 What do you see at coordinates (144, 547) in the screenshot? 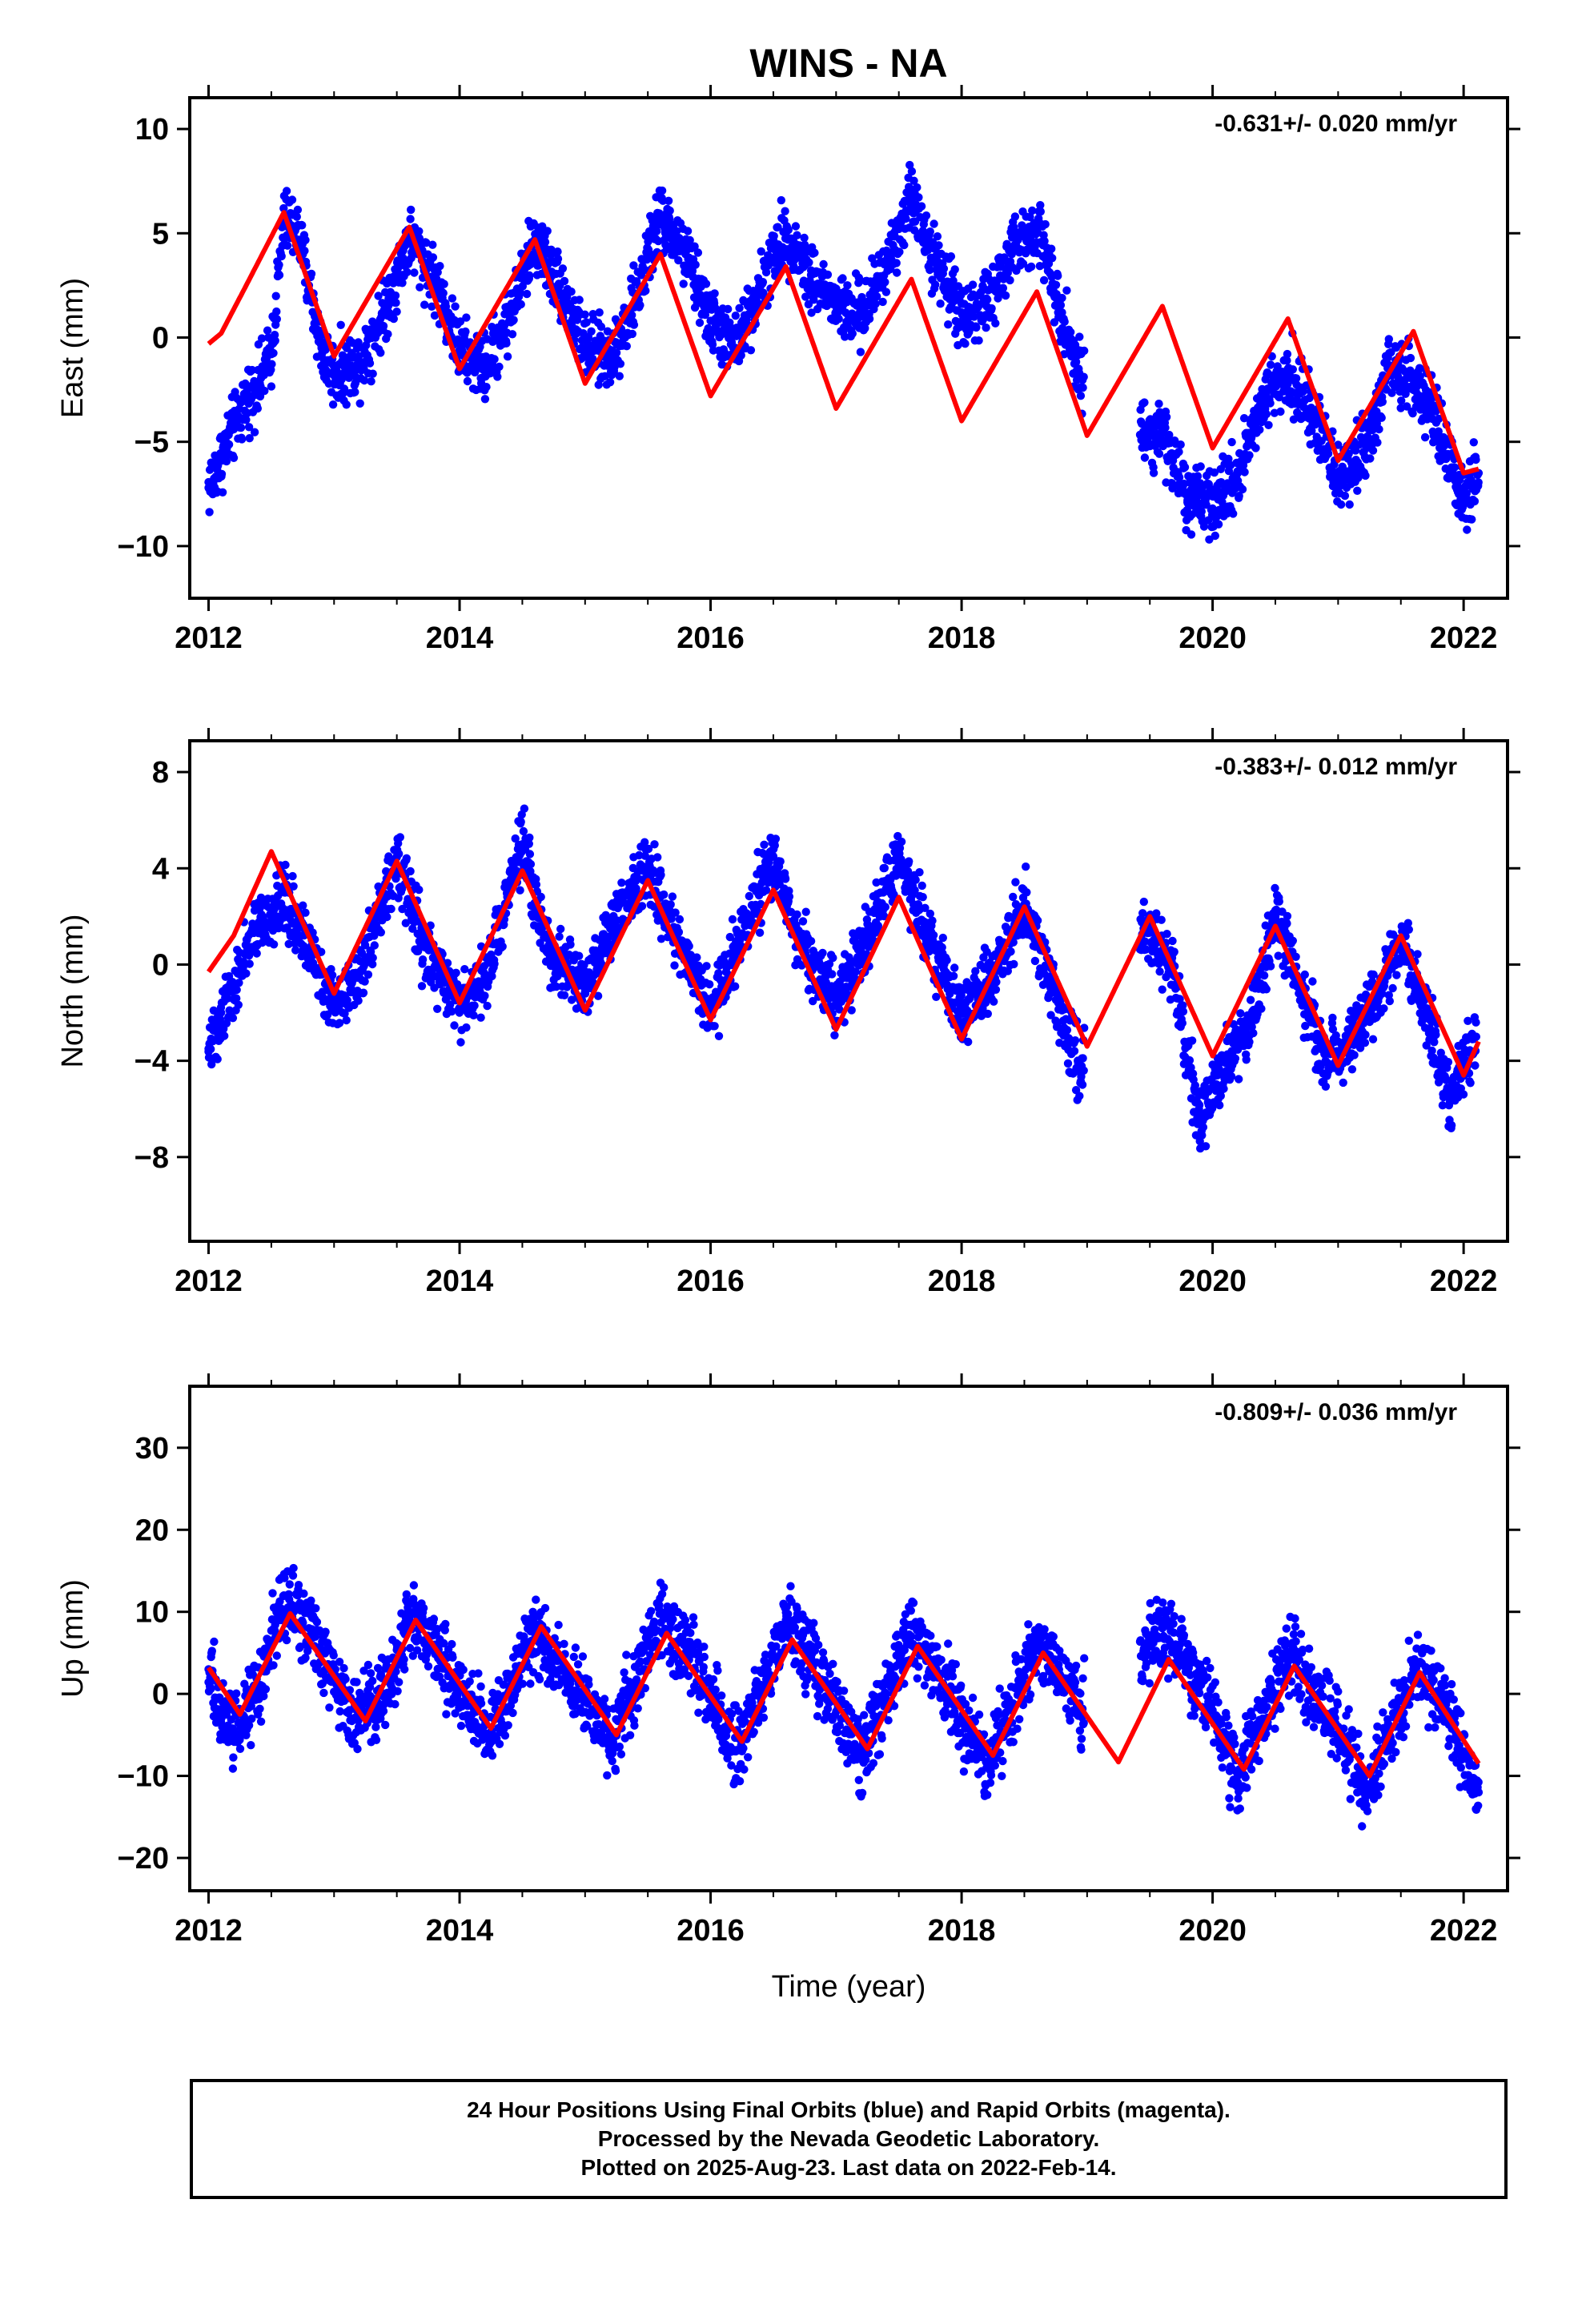
I see `y-tick-label: −10` at bounding box center [144, 547].